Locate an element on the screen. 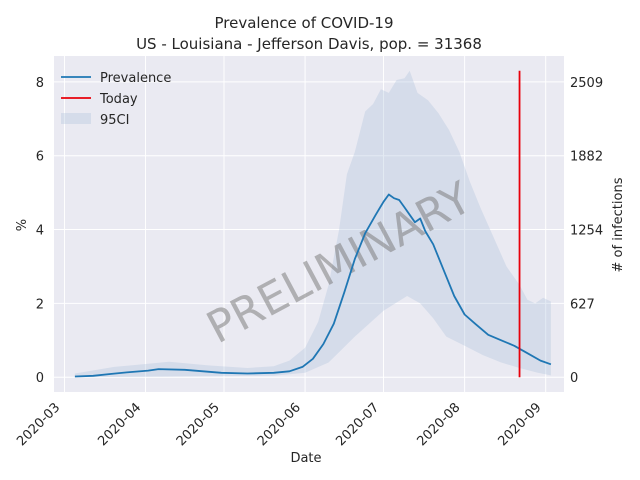 This screenshot has height=480, width=640. x-tick-label: 2020-06 is located at coordinates (279, 424).